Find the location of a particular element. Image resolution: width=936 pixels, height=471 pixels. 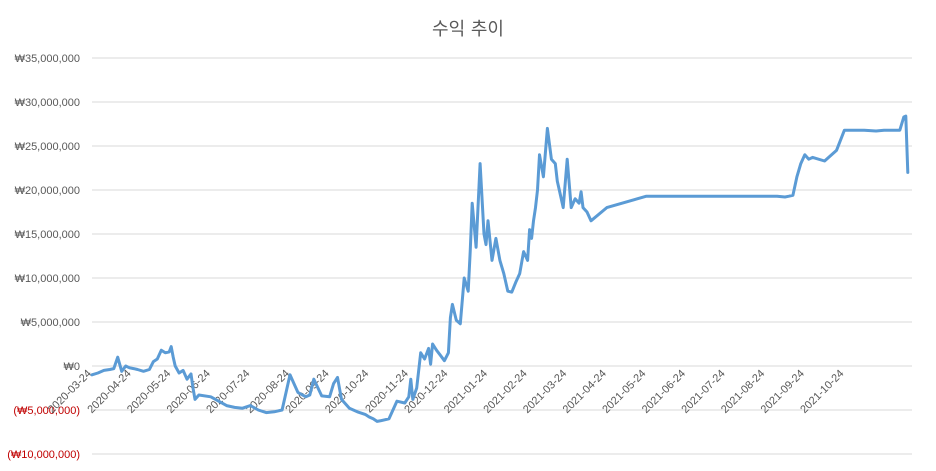

y-tick-label: ₩25,000,000 is located at coordinates (47, 147).